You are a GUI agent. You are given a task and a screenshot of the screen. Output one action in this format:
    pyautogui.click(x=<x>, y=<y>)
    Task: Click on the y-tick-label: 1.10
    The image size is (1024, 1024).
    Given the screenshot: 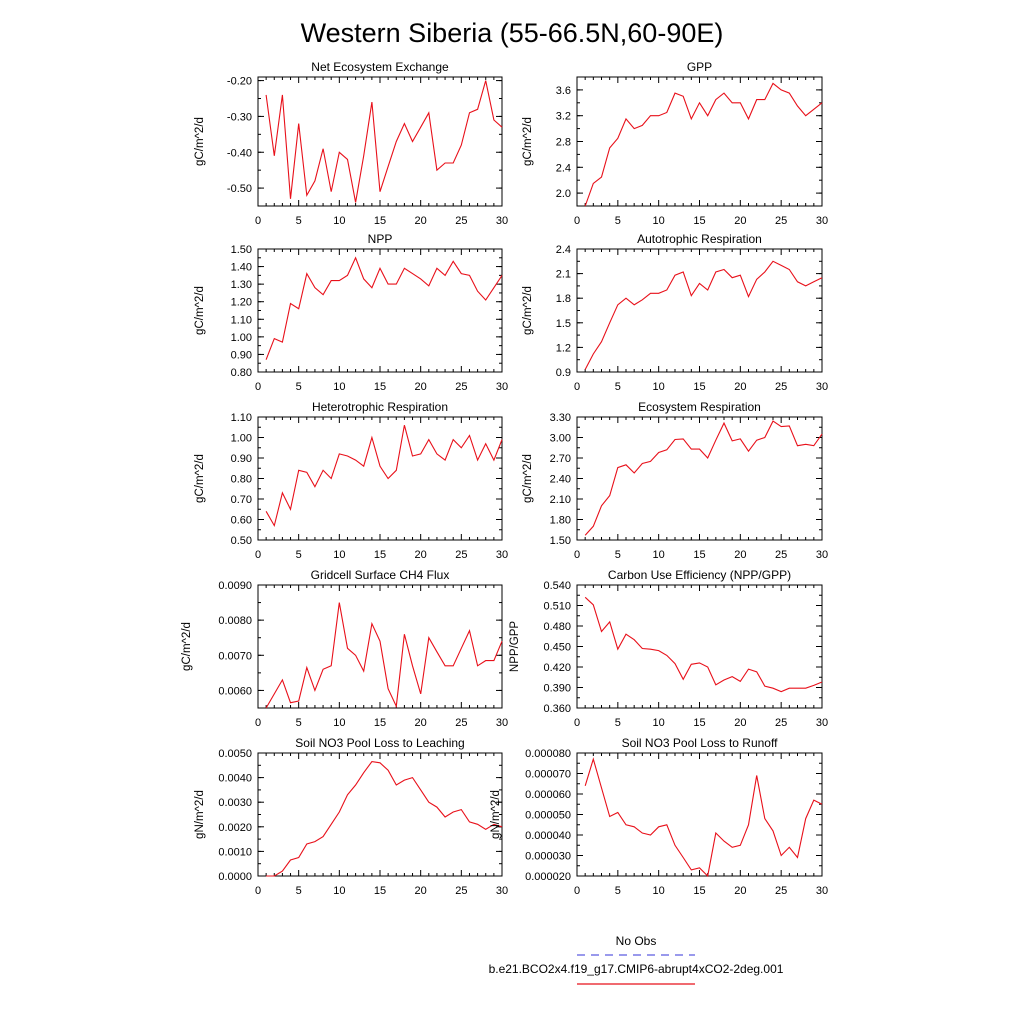 What is the action you would take?
    pyautogui.click(x=241, y=320)
    